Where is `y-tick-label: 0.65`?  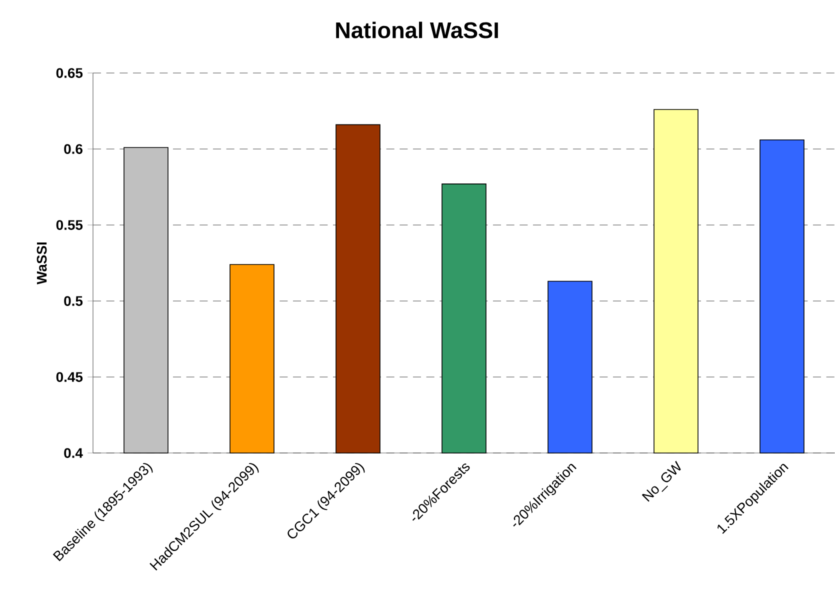 y-tick-label: 0.65 is located at coordinates (69, 73).